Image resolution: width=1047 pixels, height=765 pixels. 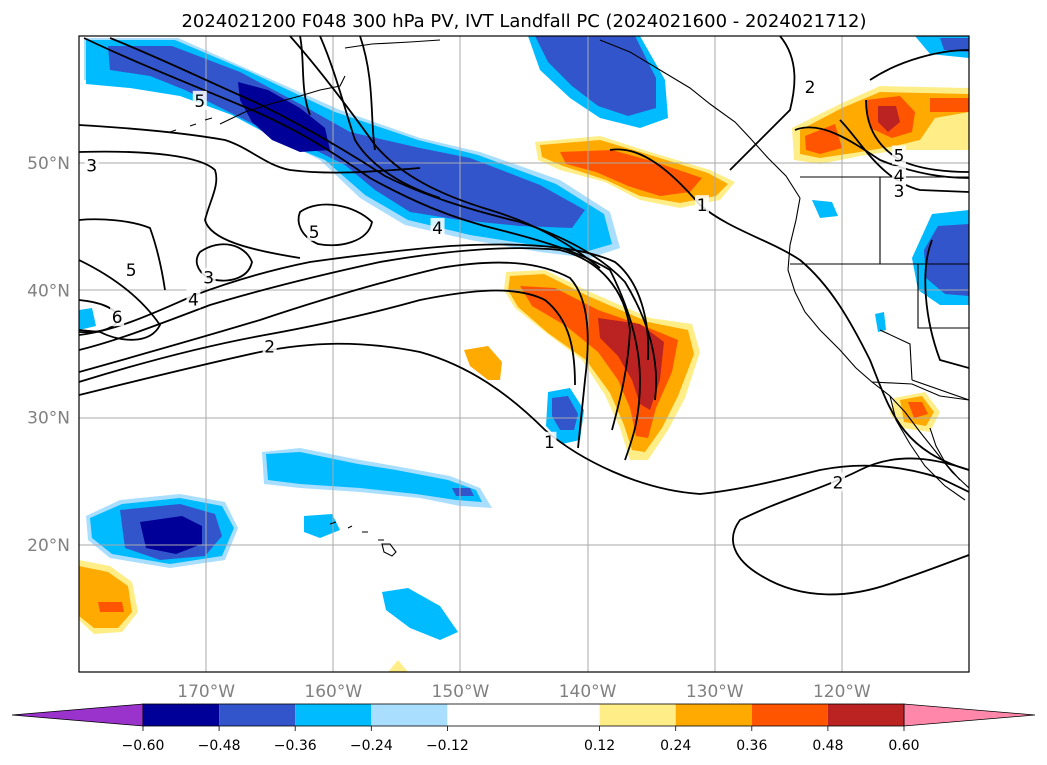 What do you see at coordinates (87, 319) in the screenshot?
I see `shade-west-edge-cyan` at bounding box center [87, 319].